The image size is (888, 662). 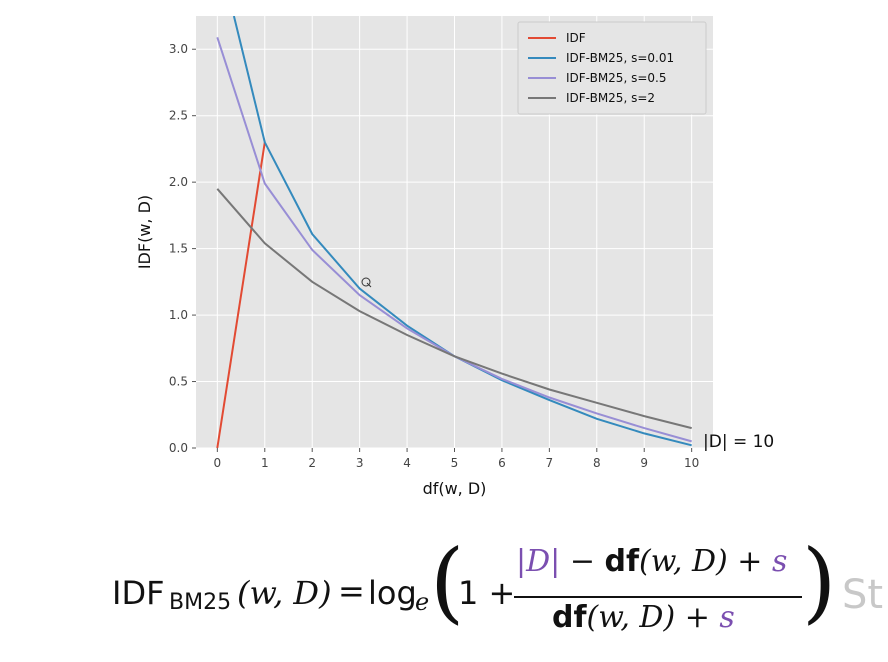 I want to click on y-axis-label: IDF(w, D), so click(x=144, y=232).